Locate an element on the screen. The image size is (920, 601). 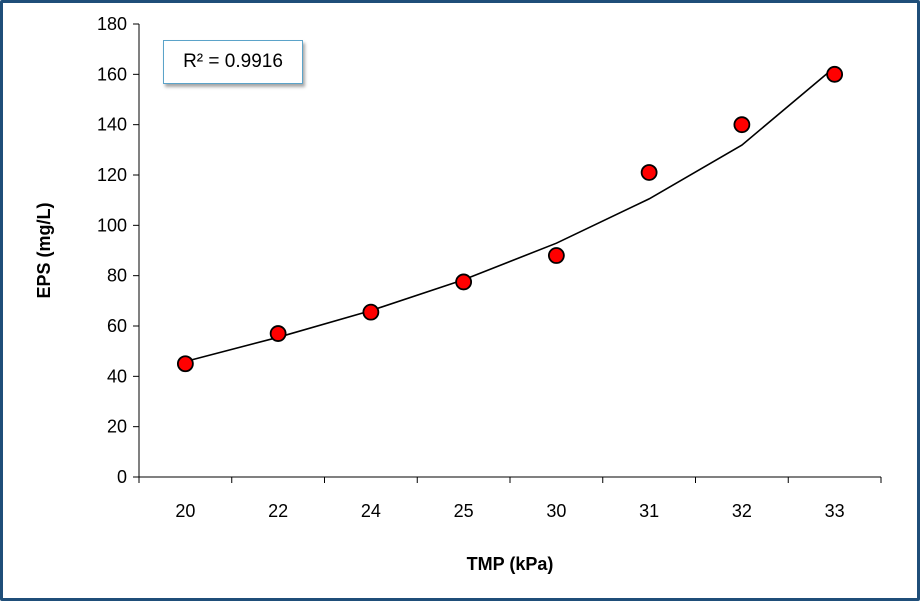
y-tick-labels: 0 20 40 60 80 100 120 140 160 180 is located at coordinates (112, 250).